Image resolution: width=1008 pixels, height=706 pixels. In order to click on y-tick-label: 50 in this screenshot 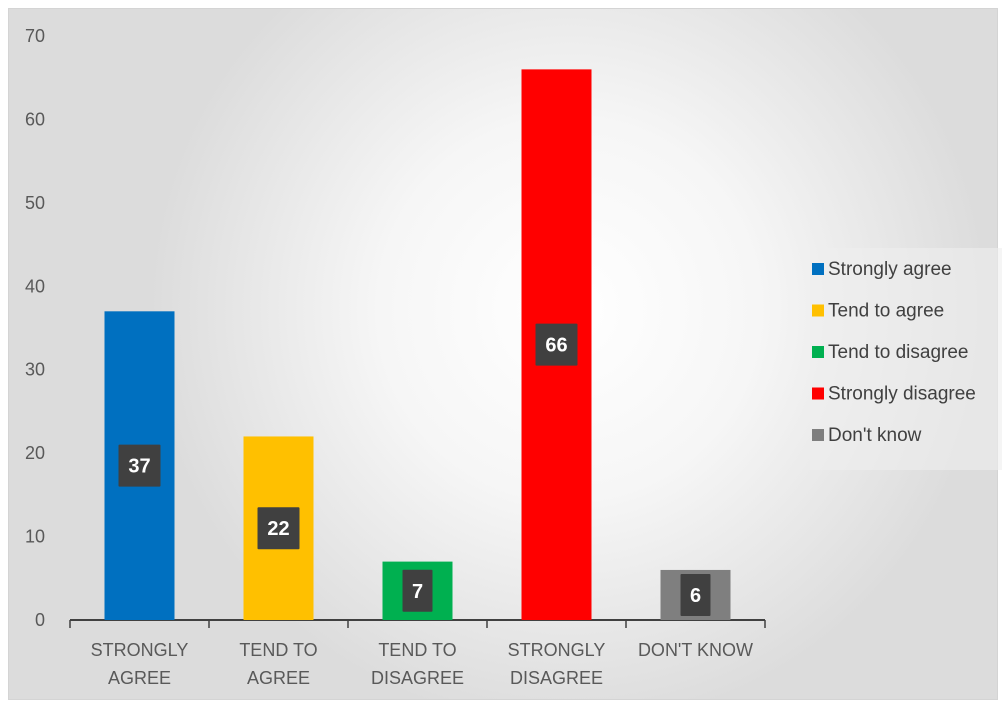, I will do `click(35, 203)`.